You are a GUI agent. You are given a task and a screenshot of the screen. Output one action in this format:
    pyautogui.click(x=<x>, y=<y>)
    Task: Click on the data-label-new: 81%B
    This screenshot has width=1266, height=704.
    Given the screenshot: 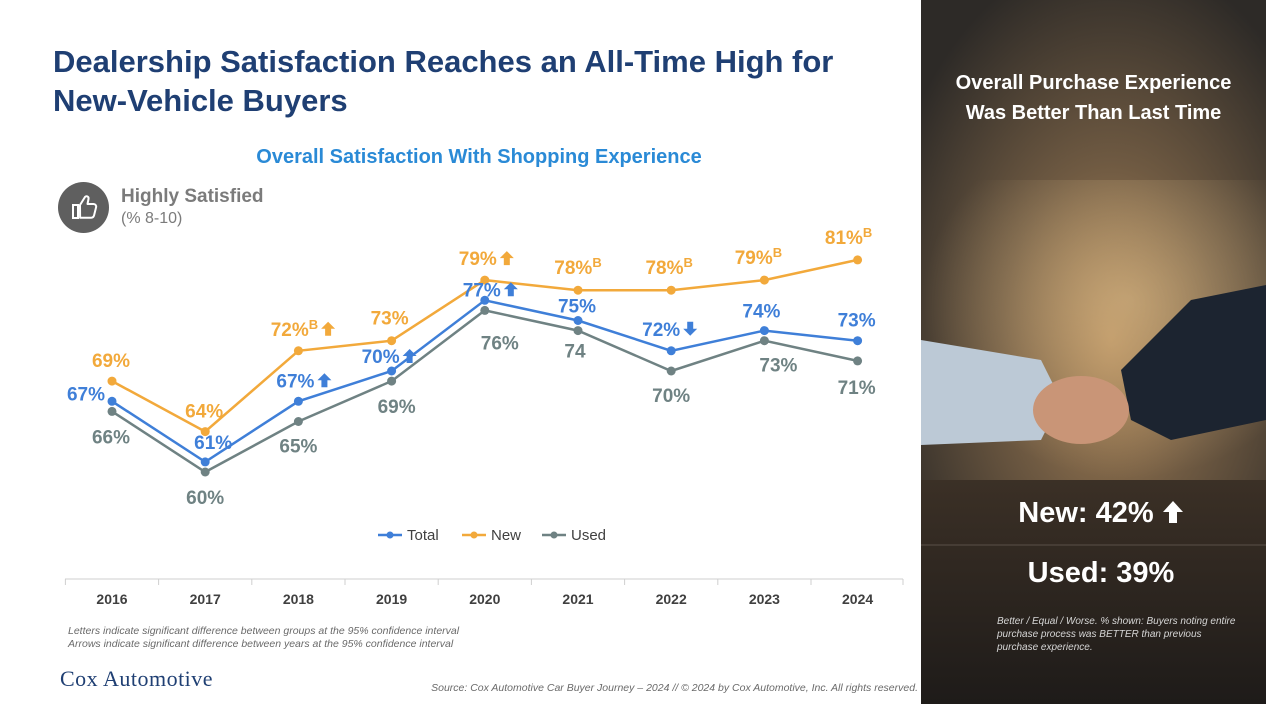 What is the action you would take?
    pyautogui.click(x=848, y=237)
    